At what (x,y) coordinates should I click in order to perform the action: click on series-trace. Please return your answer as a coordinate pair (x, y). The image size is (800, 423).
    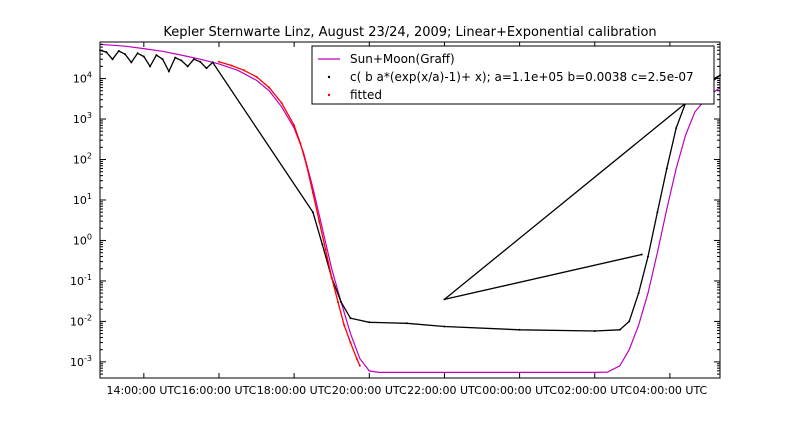
    Looking at the image, I should click on (289, 214).